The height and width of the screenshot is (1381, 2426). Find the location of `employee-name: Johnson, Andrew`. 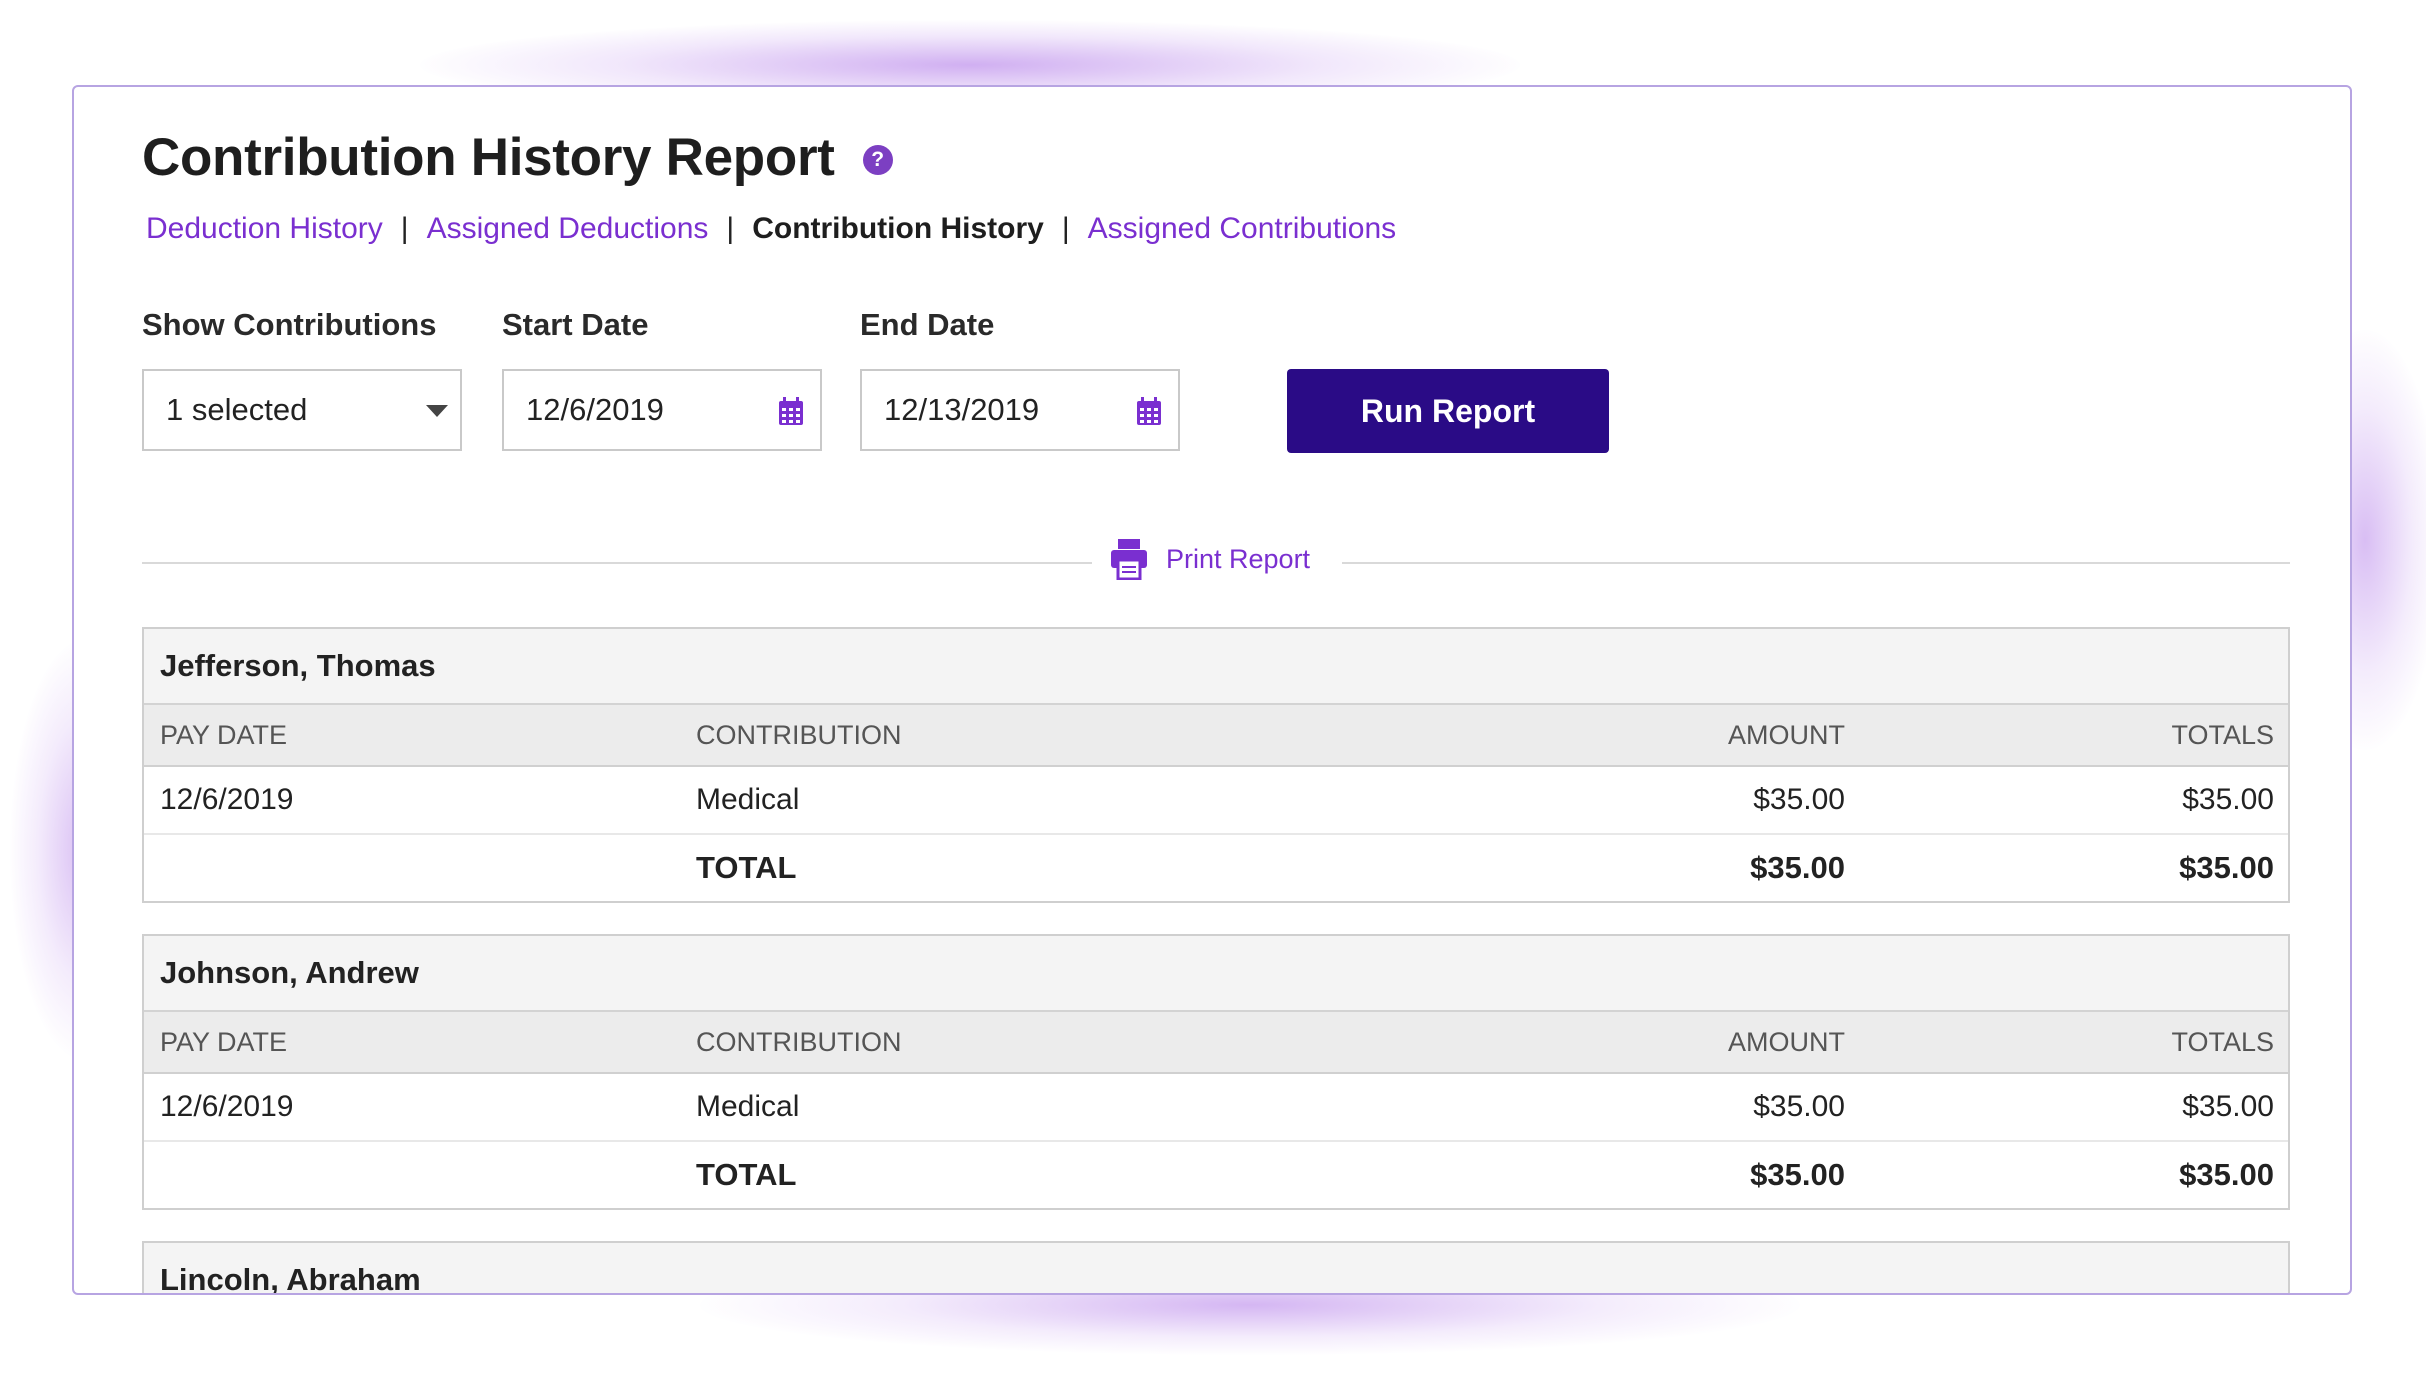

employee-name: Johnson, Andrew is located at coordinates (1216, 974).